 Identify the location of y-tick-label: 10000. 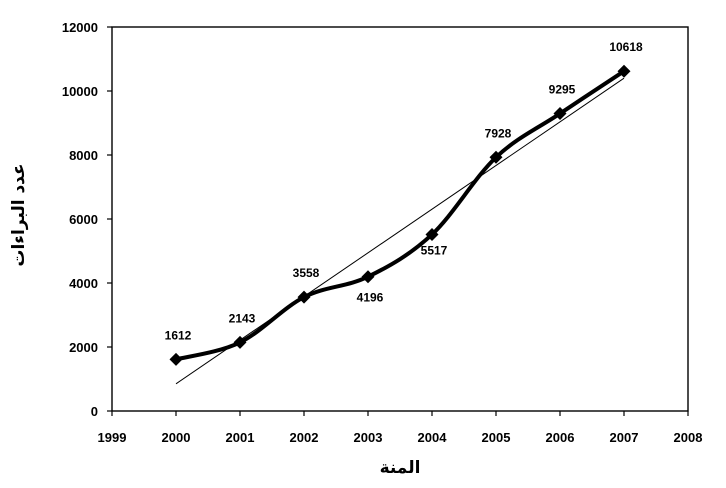
(80, 91).